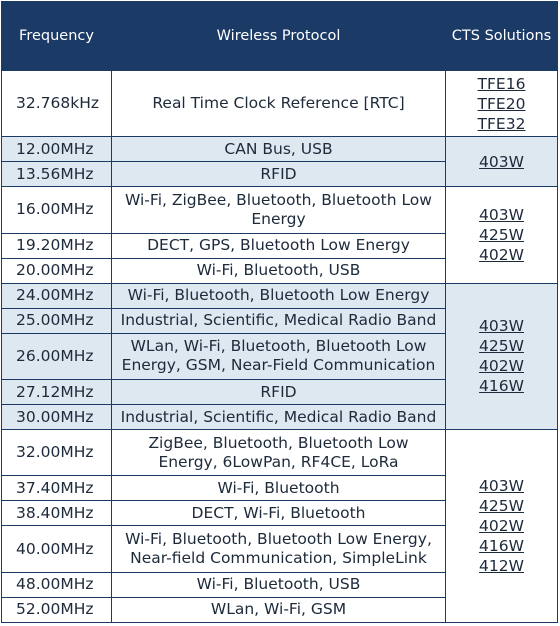 This screenshot has height=626, width=560. I want to click on frequency-cell: 52.00MHz, so click(56, 610).